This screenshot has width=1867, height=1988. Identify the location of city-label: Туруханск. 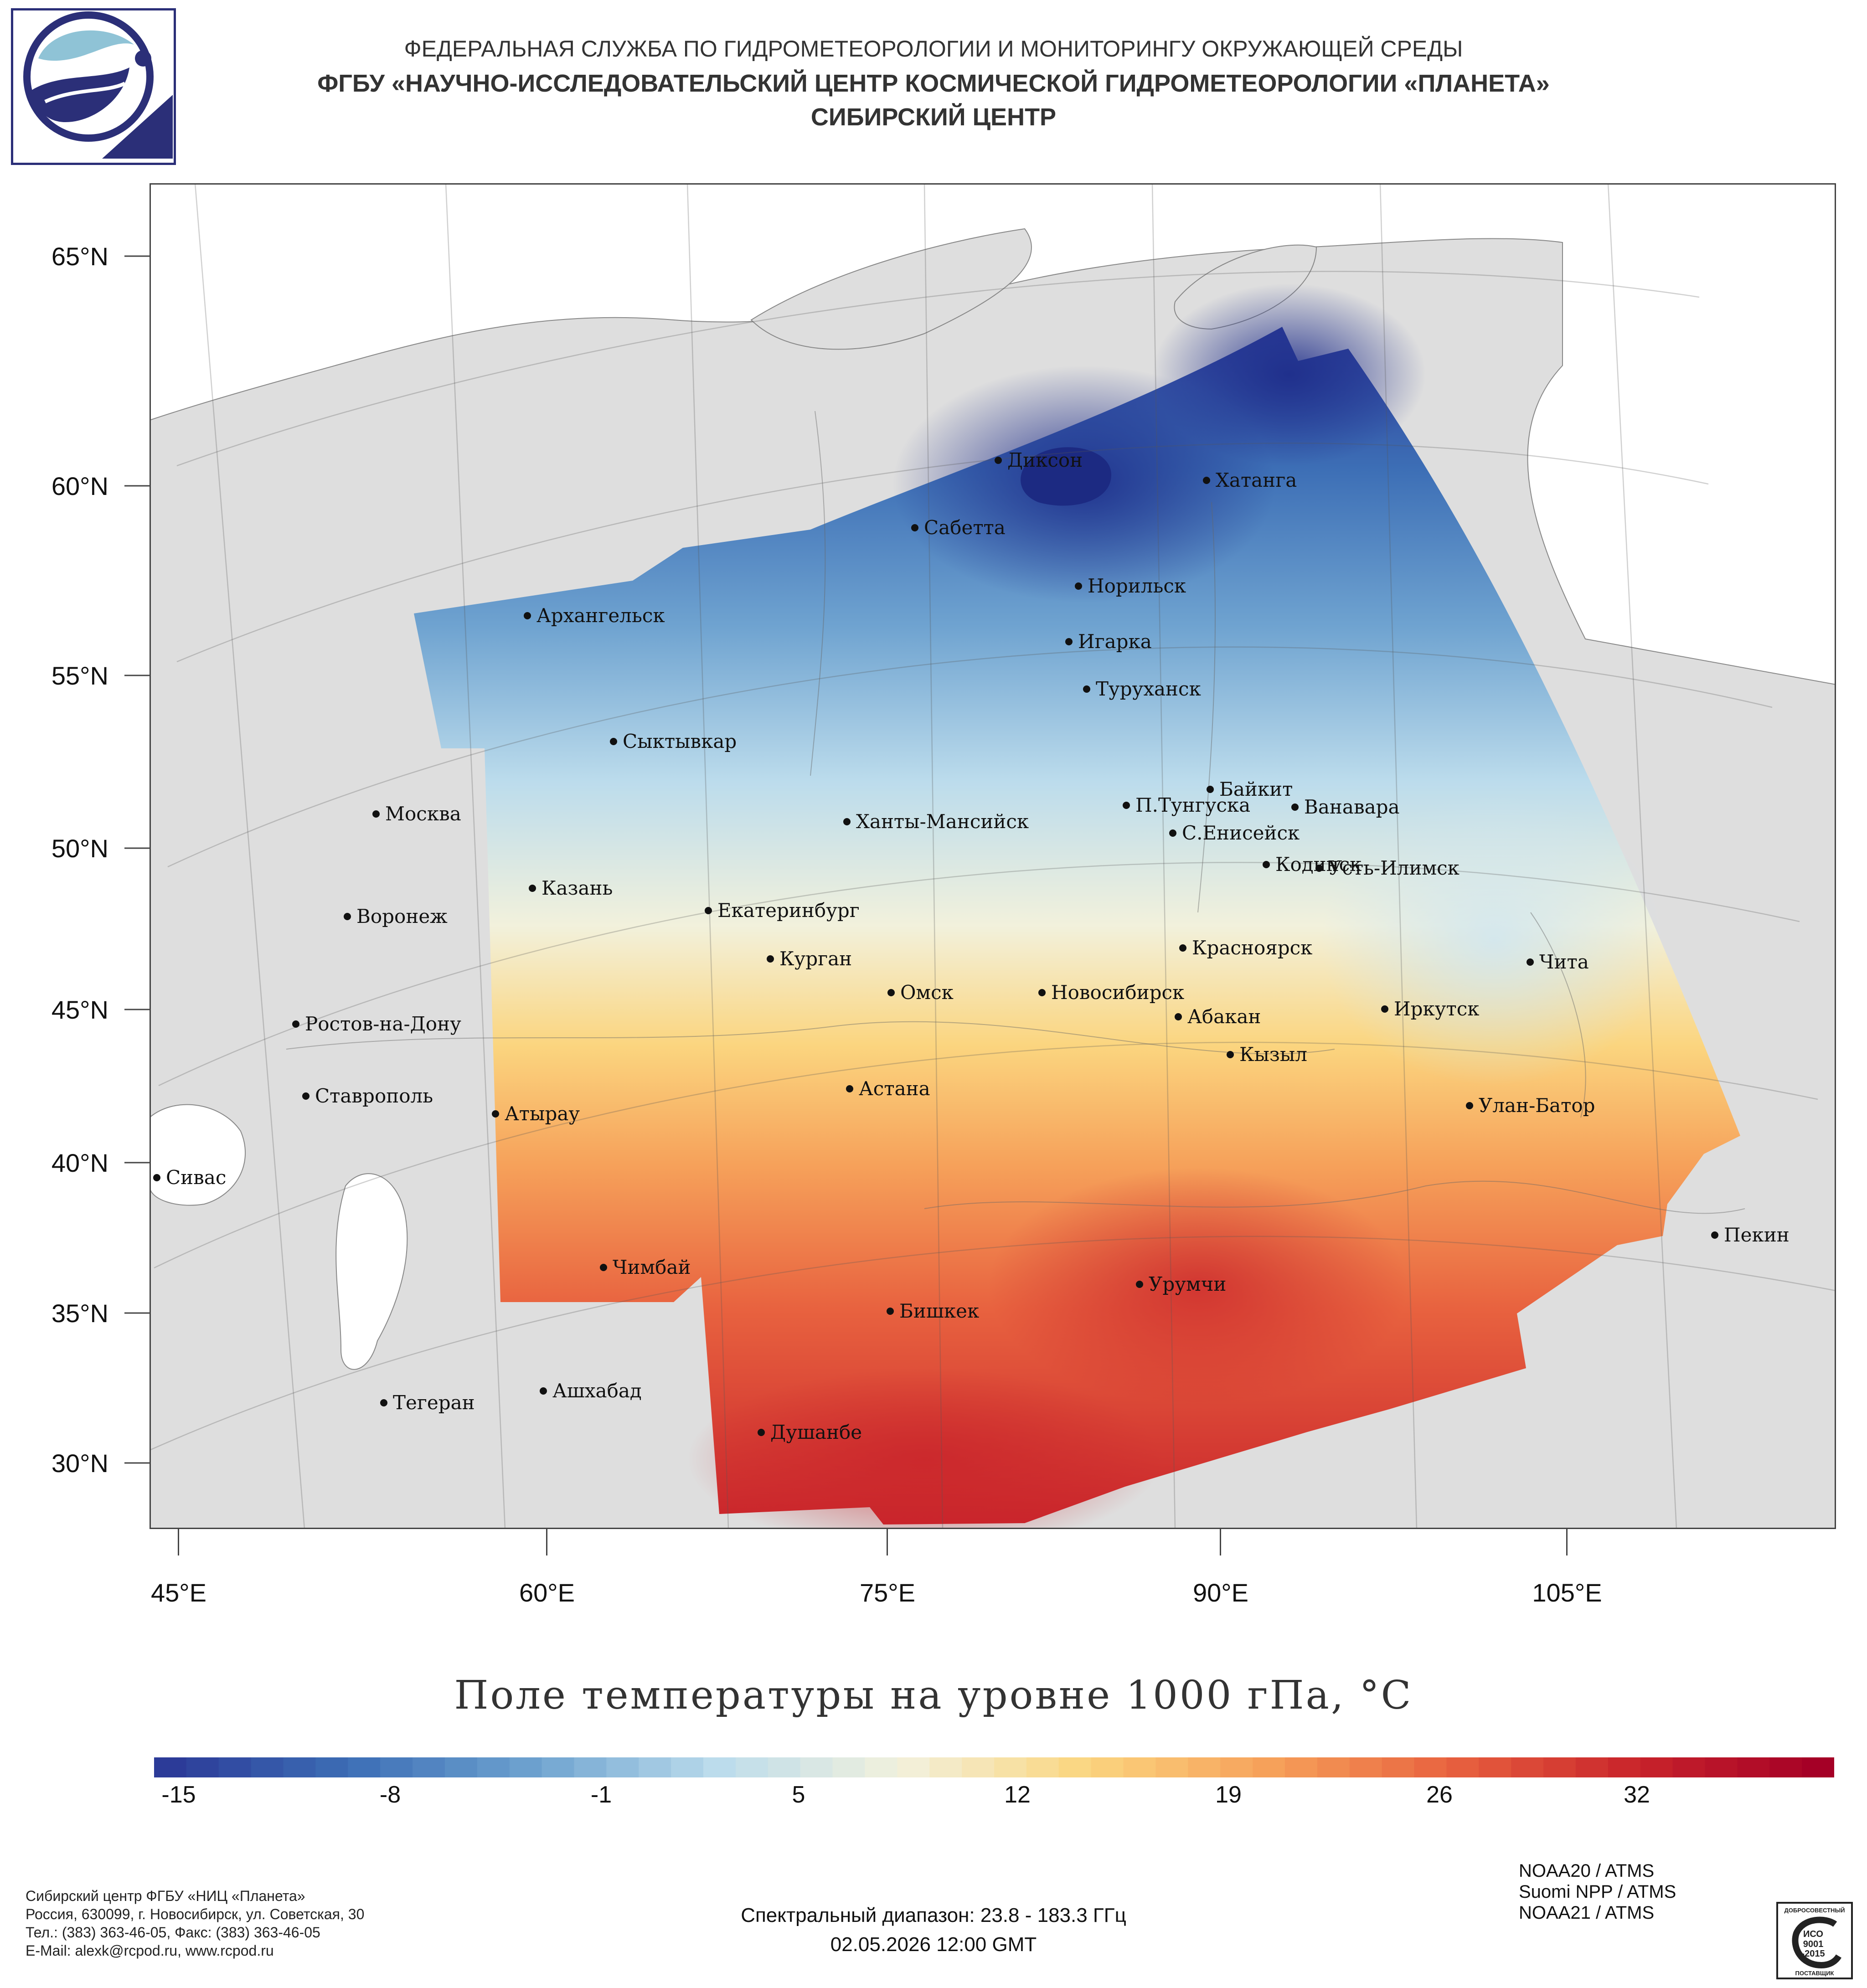
(1148, 689).